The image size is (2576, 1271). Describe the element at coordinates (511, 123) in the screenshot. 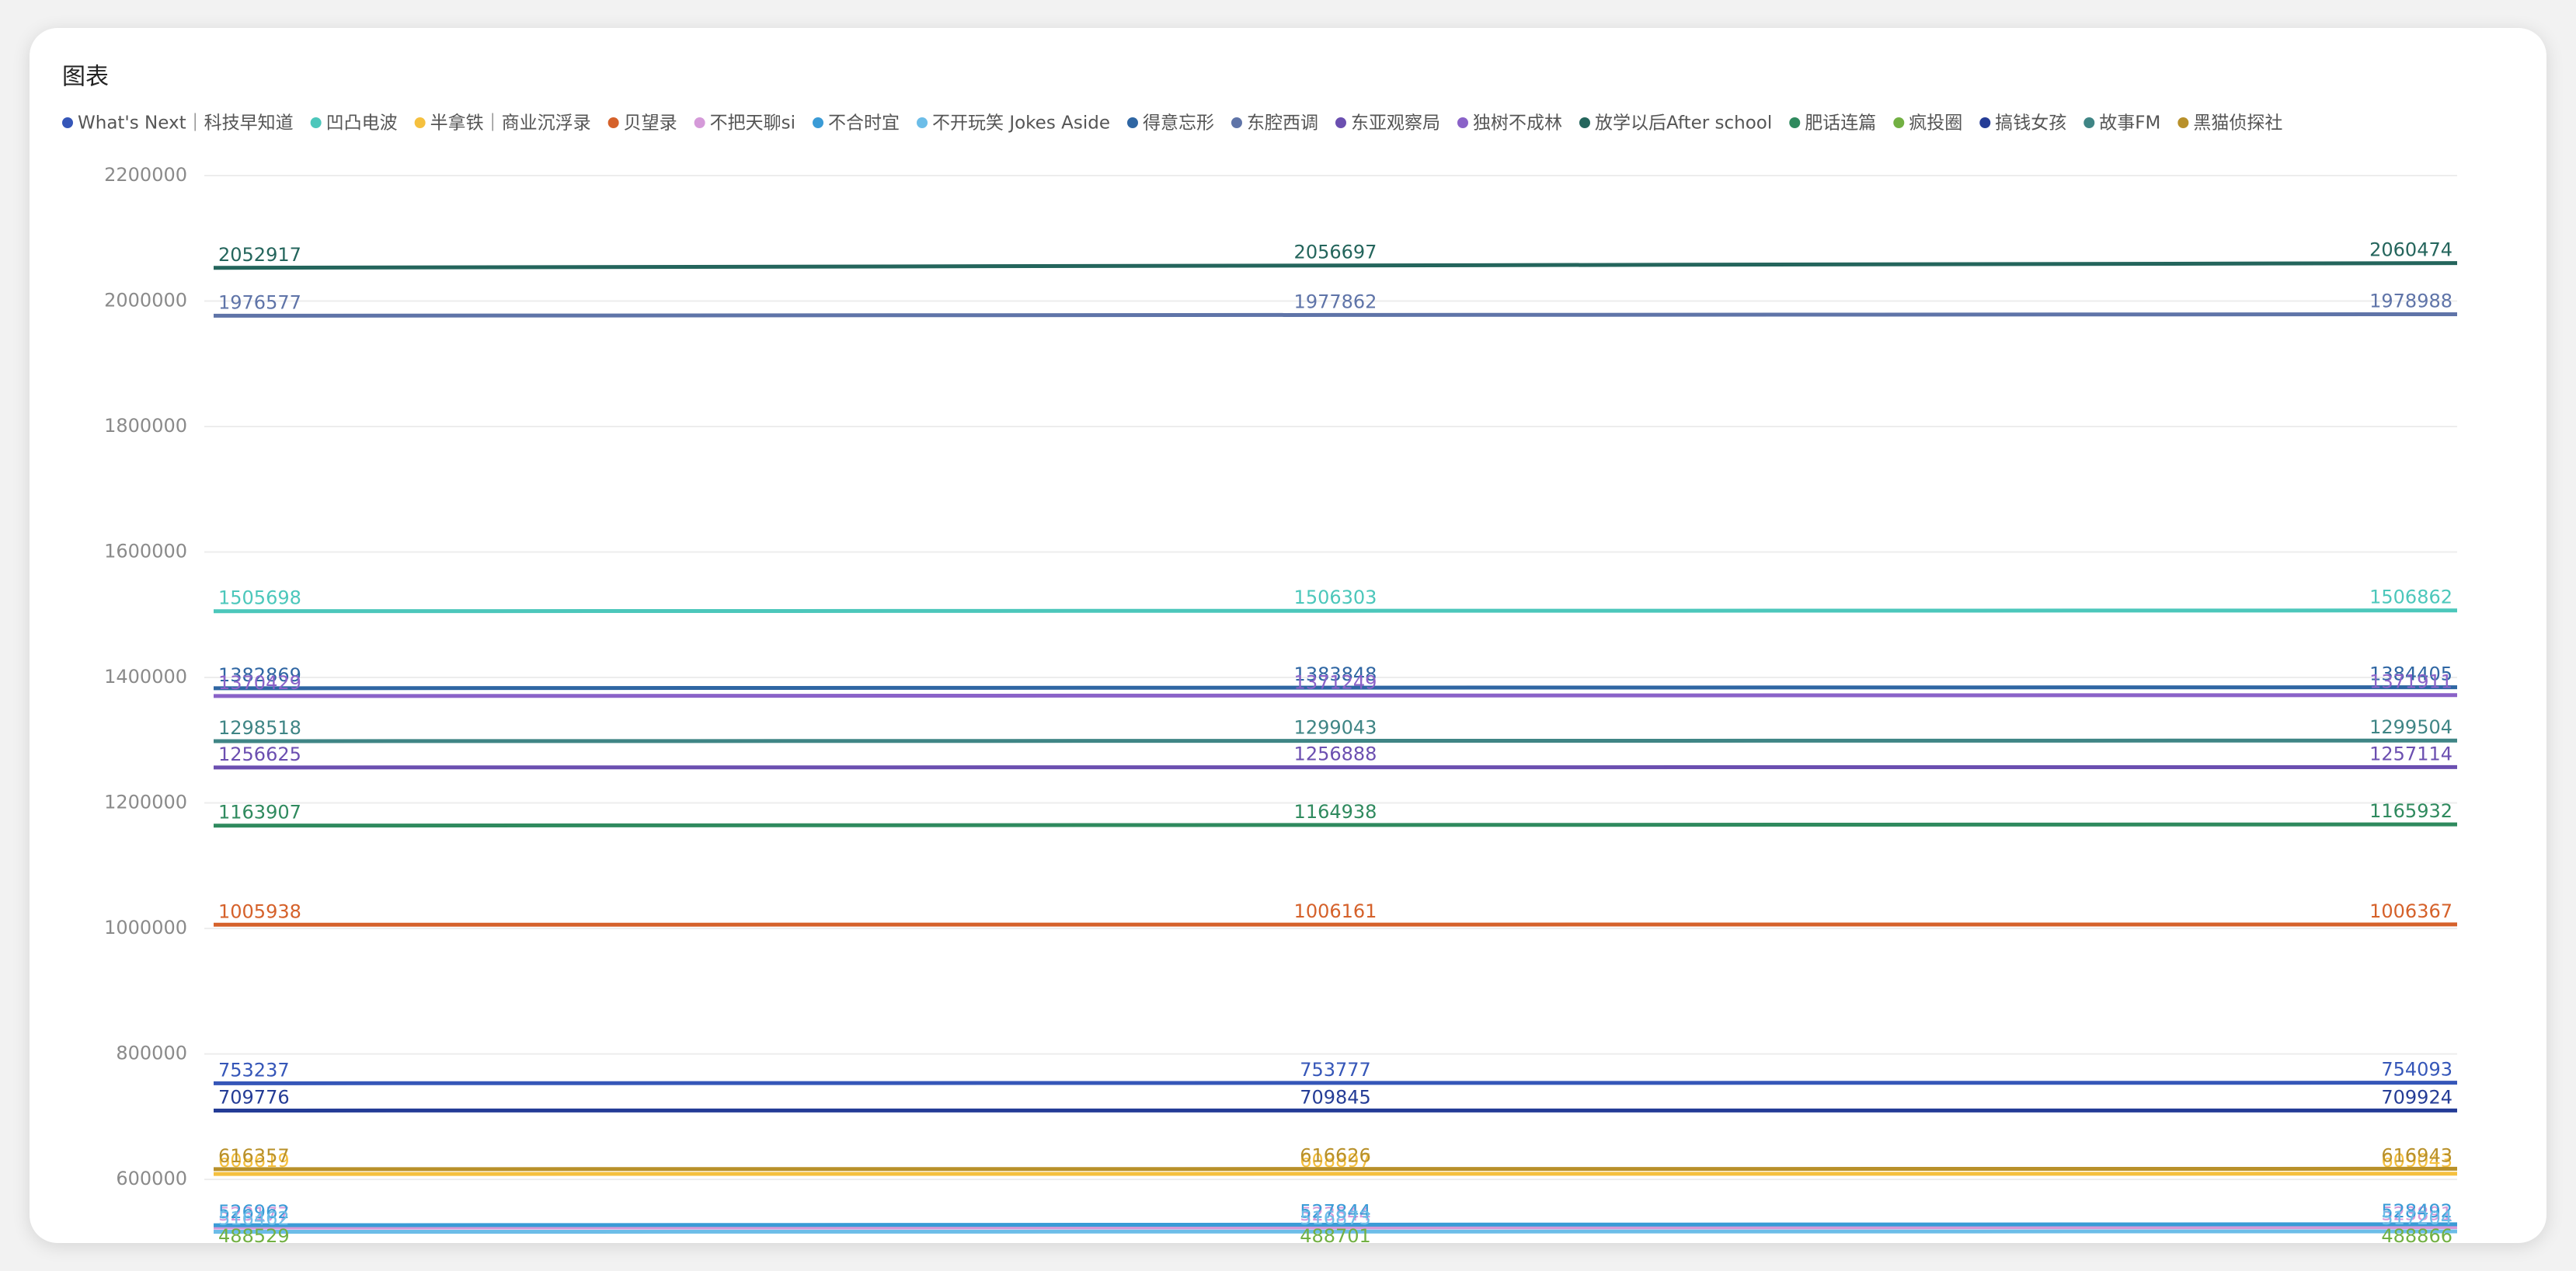

I see `legend-label: 半拿铁｜商业沉浮录` at that location.